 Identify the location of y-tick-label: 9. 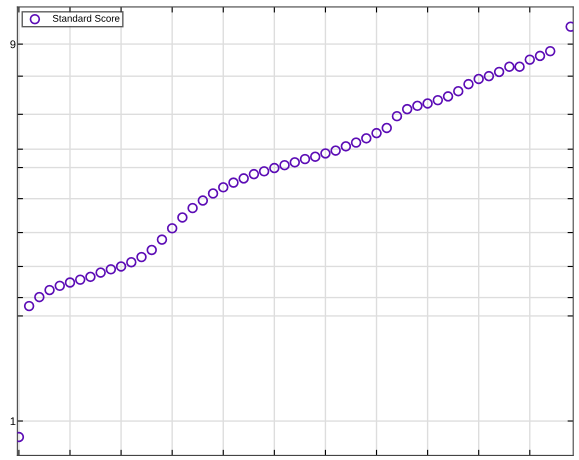
(13, 44).